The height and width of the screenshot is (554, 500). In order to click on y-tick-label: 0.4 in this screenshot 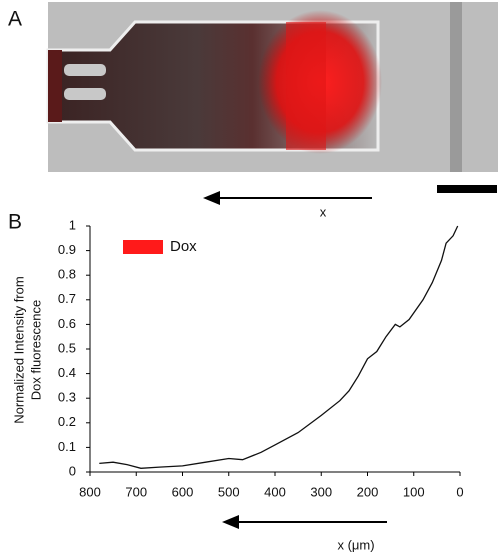, I will do `click(67, 372)`.